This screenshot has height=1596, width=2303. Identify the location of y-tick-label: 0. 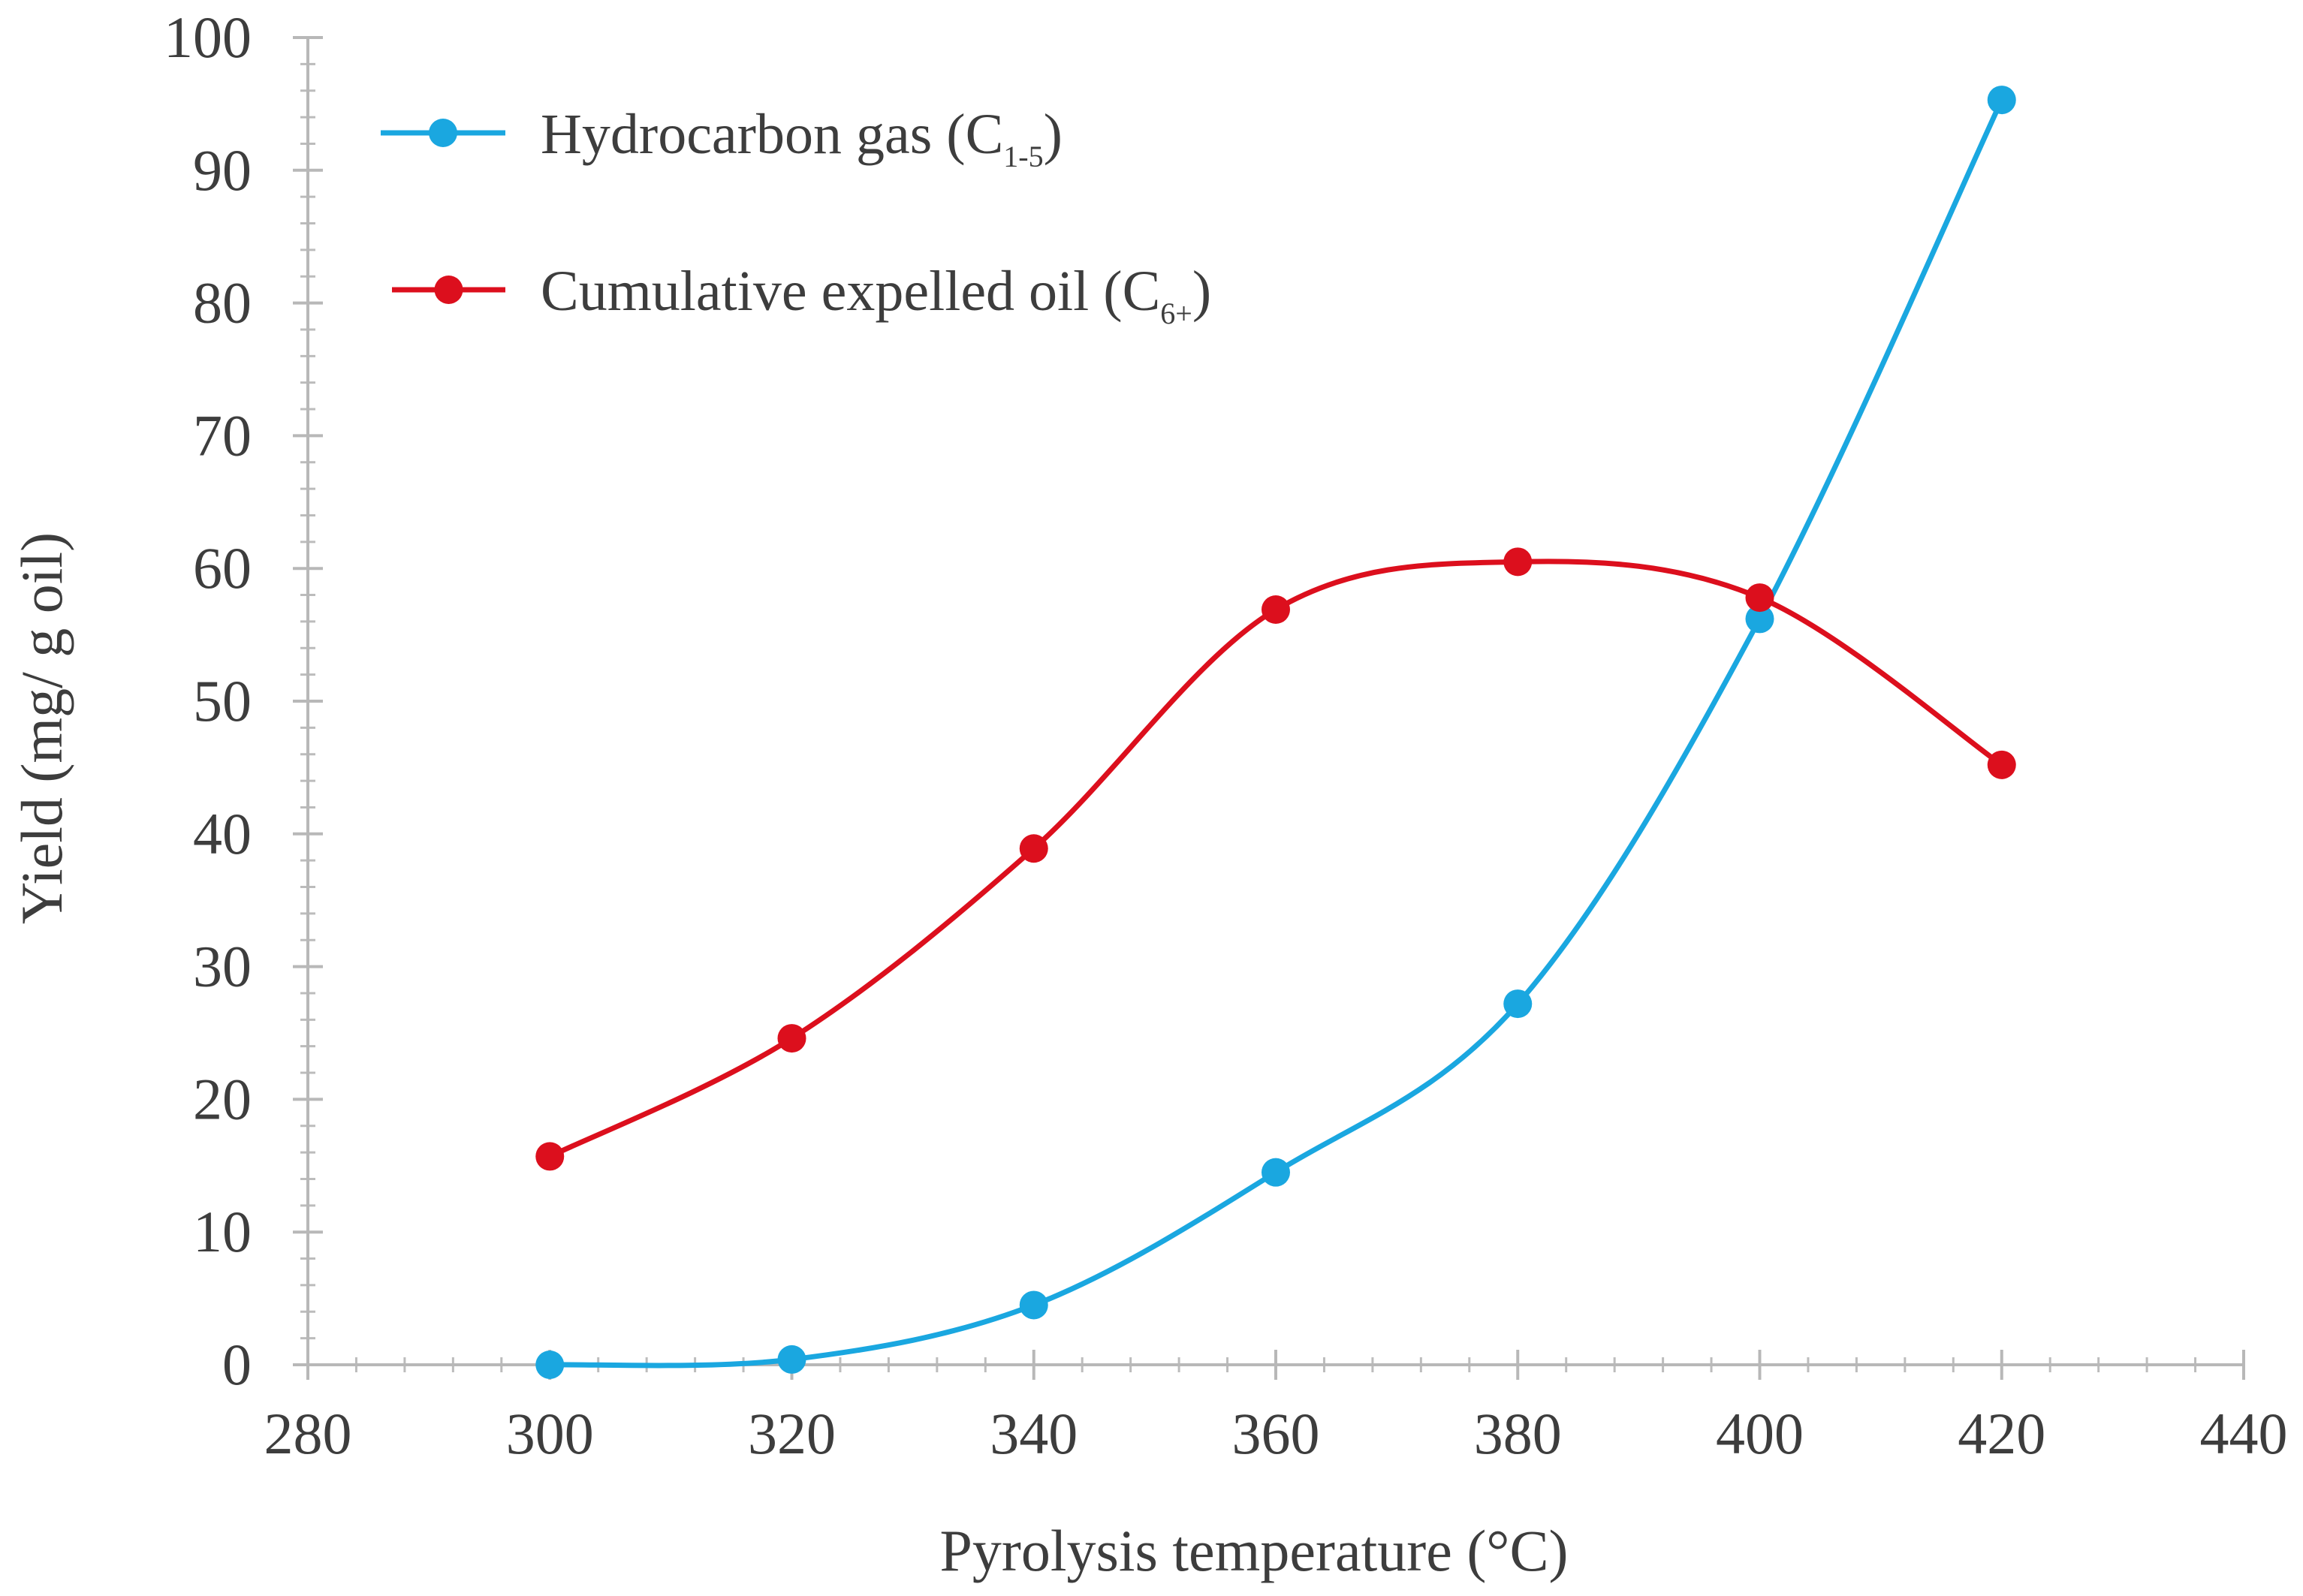
(237, 1364).